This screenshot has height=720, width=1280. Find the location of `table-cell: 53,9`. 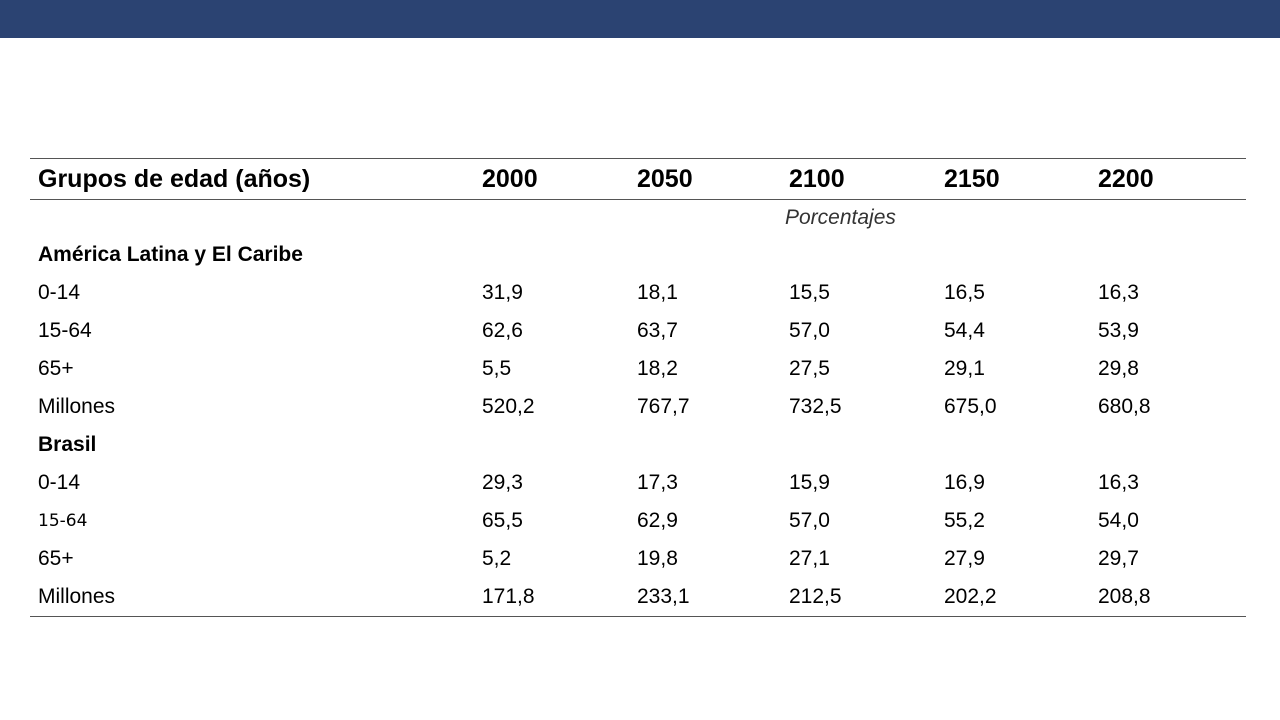

table-cell: 53,9 is located at coordinates (1118, 330).